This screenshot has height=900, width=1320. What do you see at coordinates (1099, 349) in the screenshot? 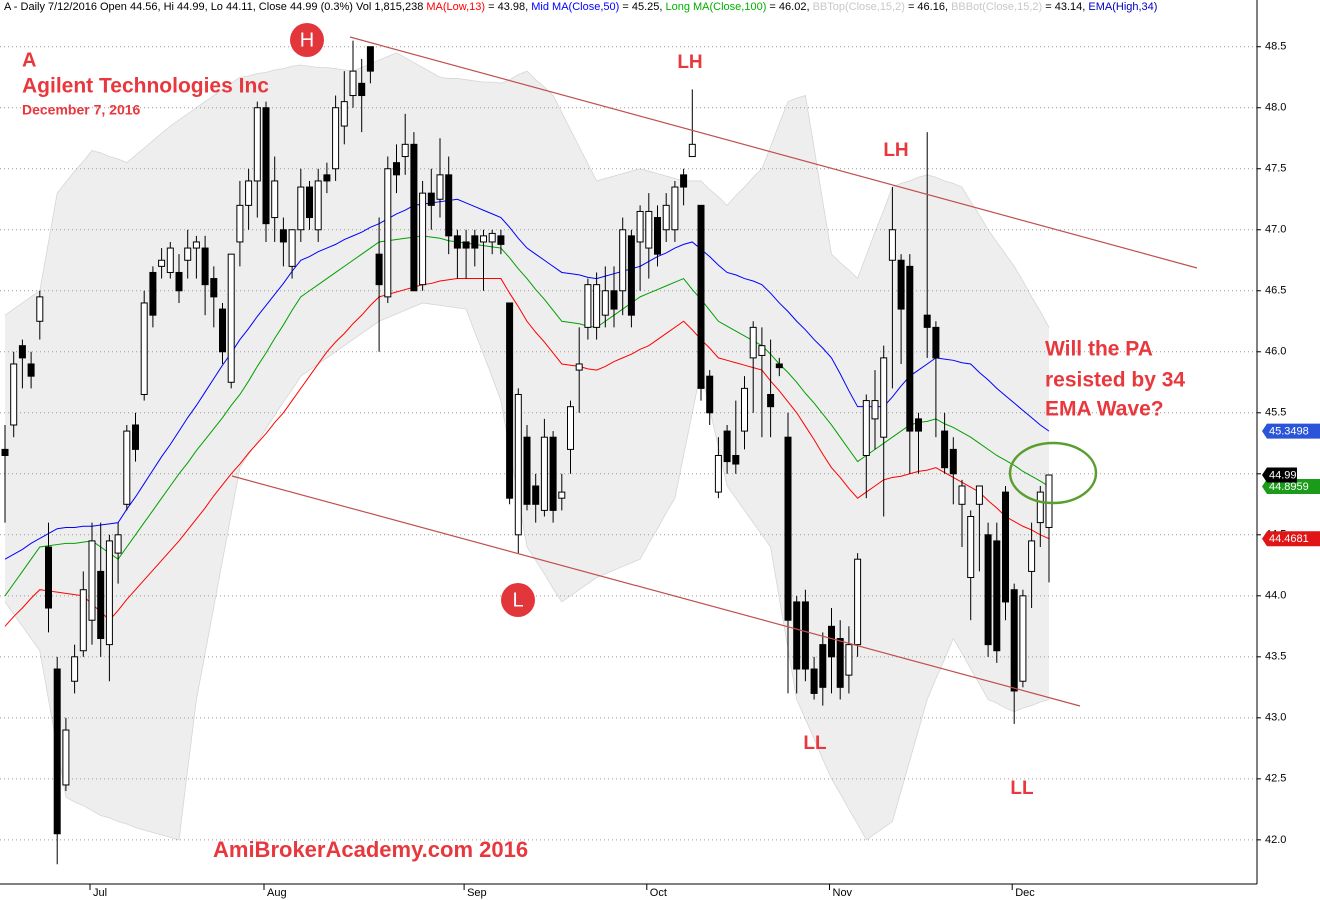
I see `question-line: Will the PA` at bounding box center [1099, 349].